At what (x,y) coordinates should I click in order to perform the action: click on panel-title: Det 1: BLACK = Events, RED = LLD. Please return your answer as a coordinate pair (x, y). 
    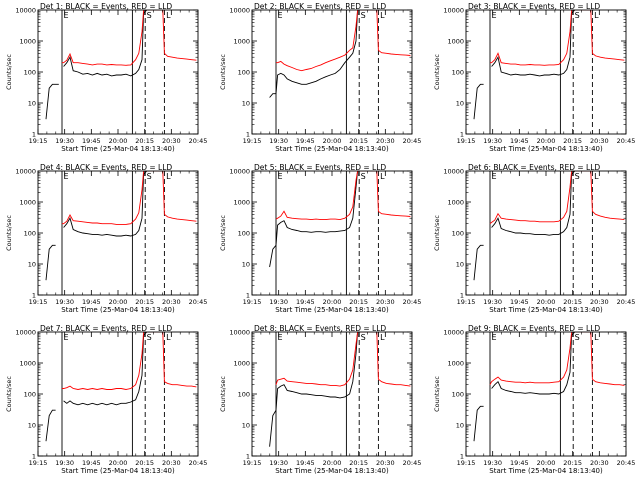
    Looking at the image, I should click on (106, 6).